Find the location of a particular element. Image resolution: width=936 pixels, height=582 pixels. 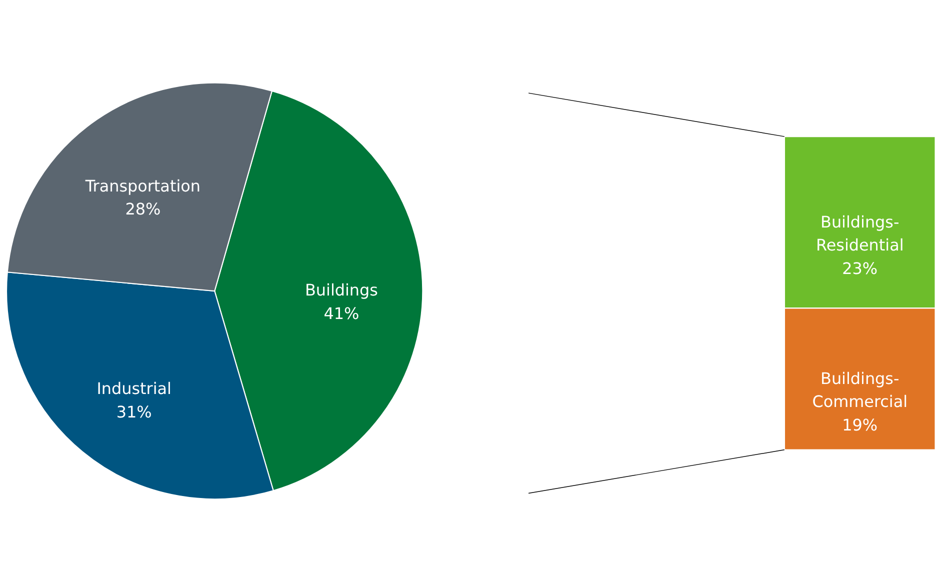

data-label: 19% is located at coordinates (860, 424).